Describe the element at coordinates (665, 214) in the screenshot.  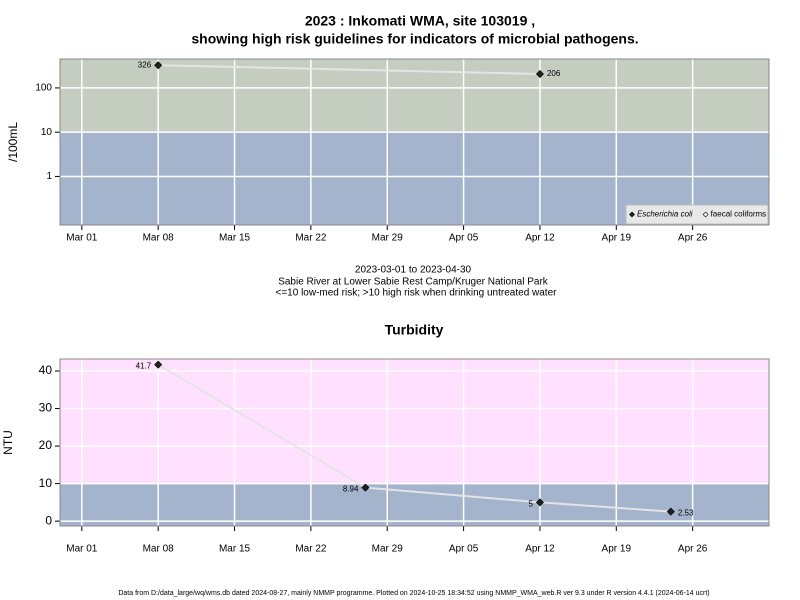
I see `legend-label: Escherichia coli` at that location.